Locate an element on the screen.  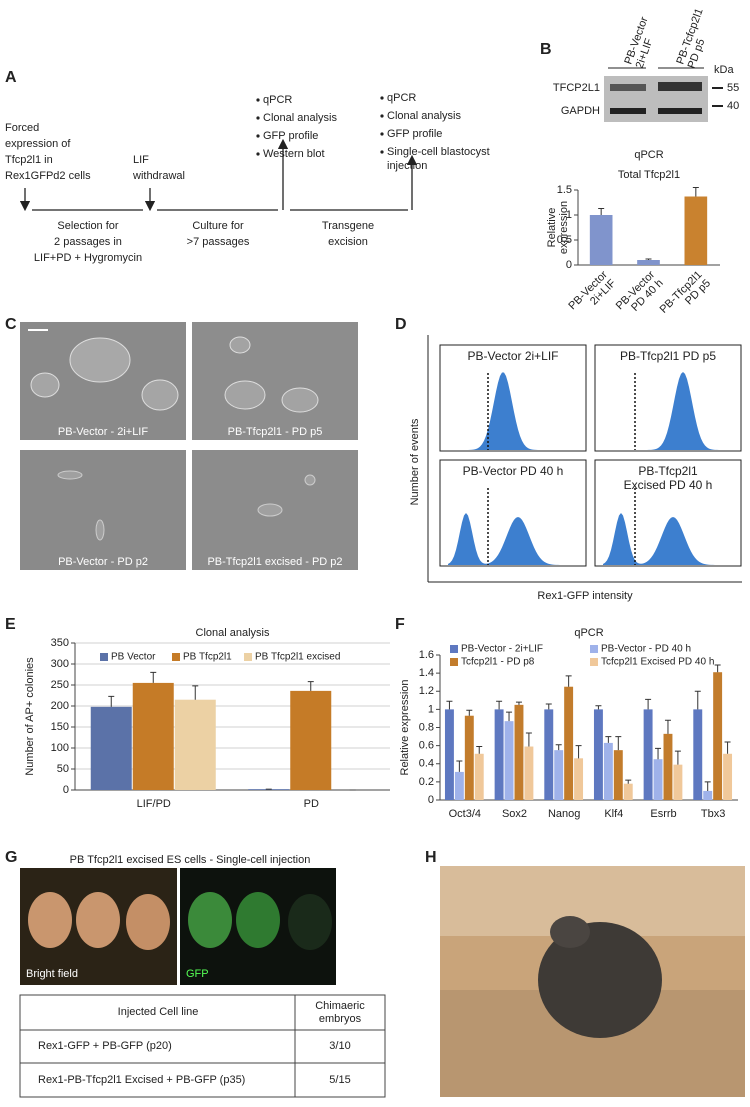
table-header: Injected Cell line is located at coordinates (158, 1012).